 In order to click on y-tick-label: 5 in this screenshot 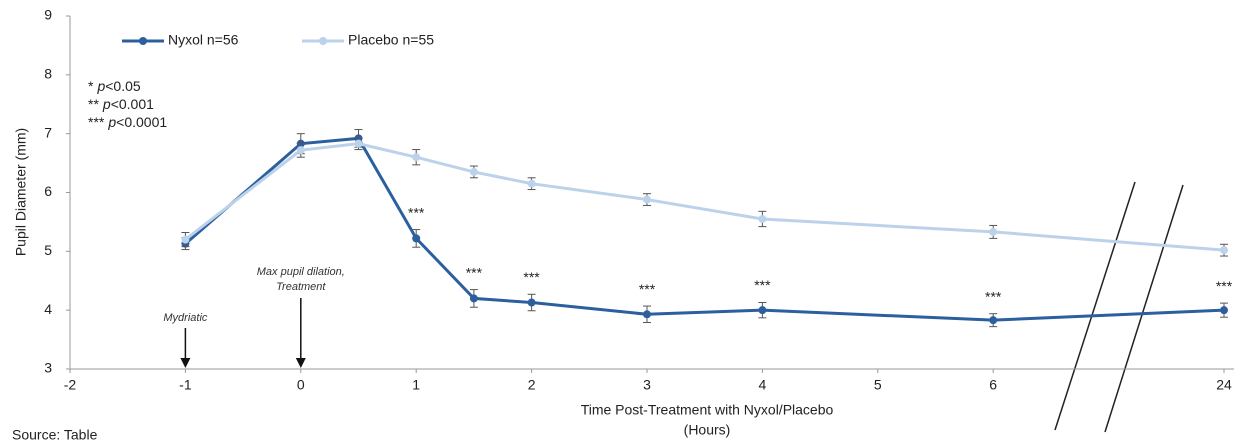, I will do `click(48, 250)`.